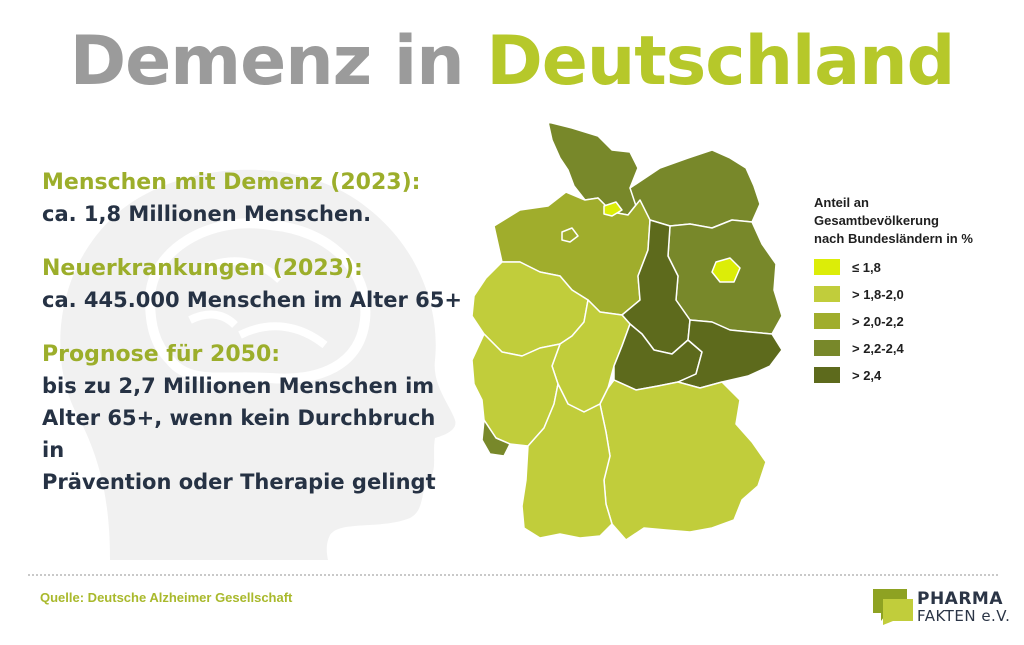 The width and height of the screenshot is (1024, 645). What do you see at coordinates (695, 189) in the screenshot?
I see `state-mecklenburg-vorpommern: Mecklenburg-Vorpommern` at bounding box center [695, 189].